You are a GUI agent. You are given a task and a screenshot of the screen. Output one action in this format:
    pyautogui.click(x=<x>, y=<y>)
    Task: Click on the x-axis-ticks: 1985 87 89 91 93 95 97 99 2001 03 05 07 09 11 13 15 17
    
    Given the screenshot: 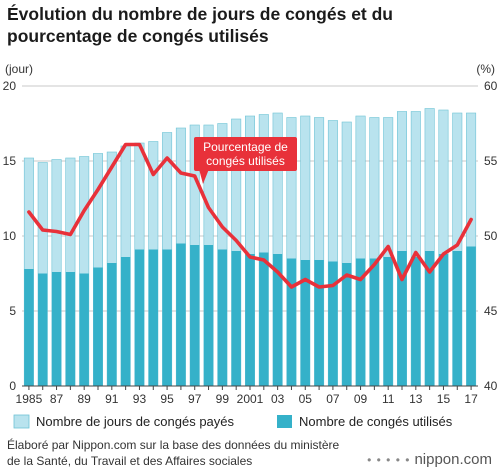 What is the action you would take?
    pyautogui.click(x=247, y=396)
    